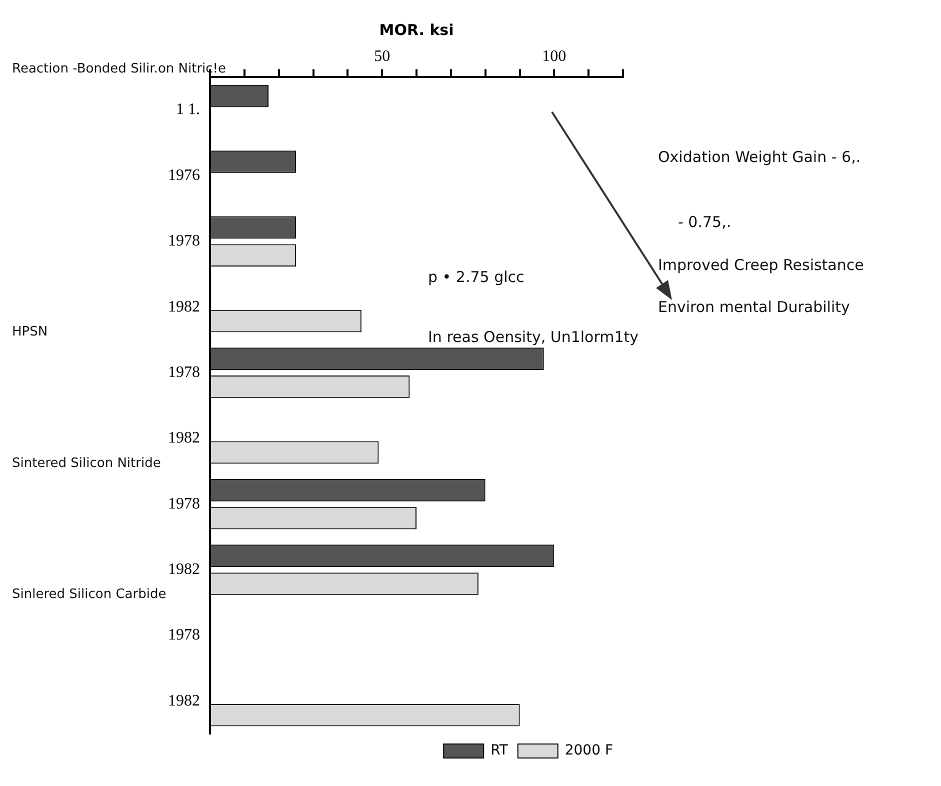  Describe the element at coordinates (589, 750) in the screenshot. I see `legend-label: 2000 F` at that location.